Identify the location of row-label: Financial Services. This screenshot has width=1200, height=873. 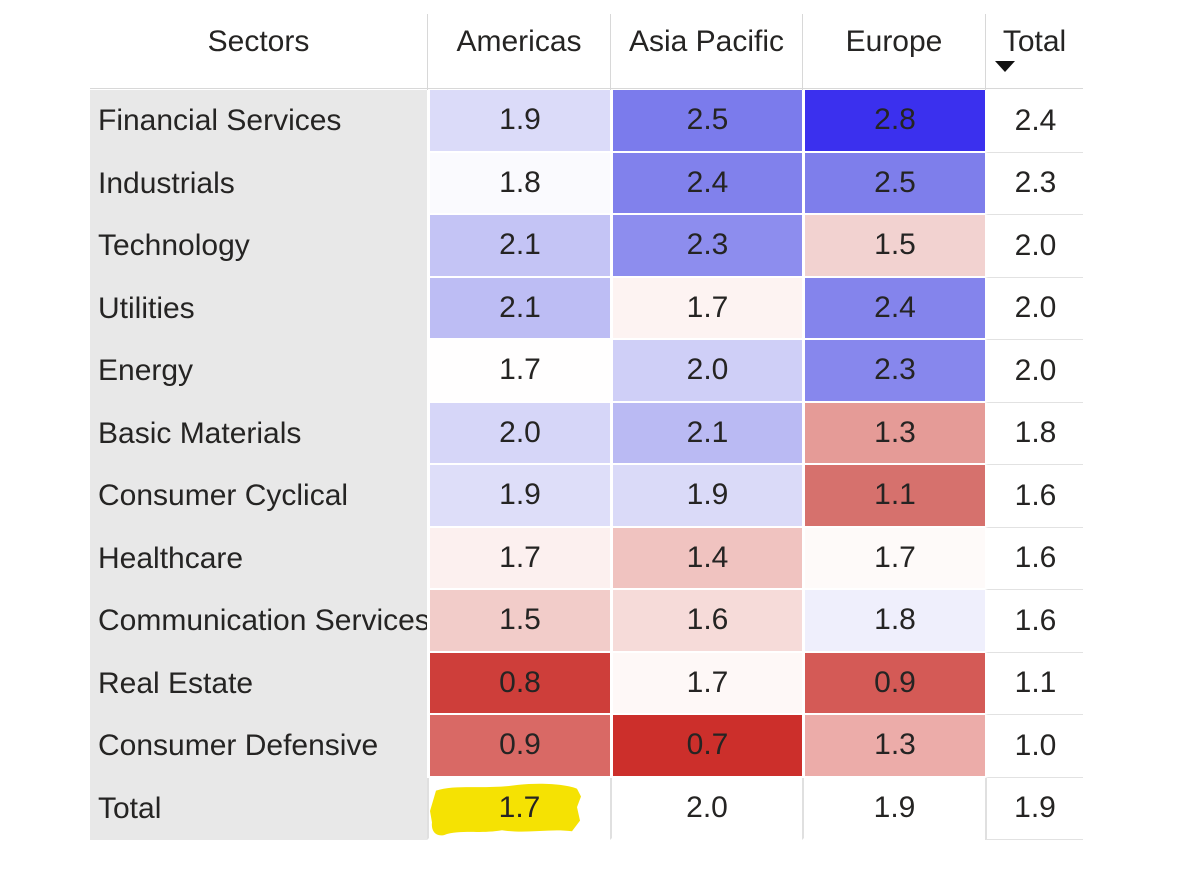
(258, 121).